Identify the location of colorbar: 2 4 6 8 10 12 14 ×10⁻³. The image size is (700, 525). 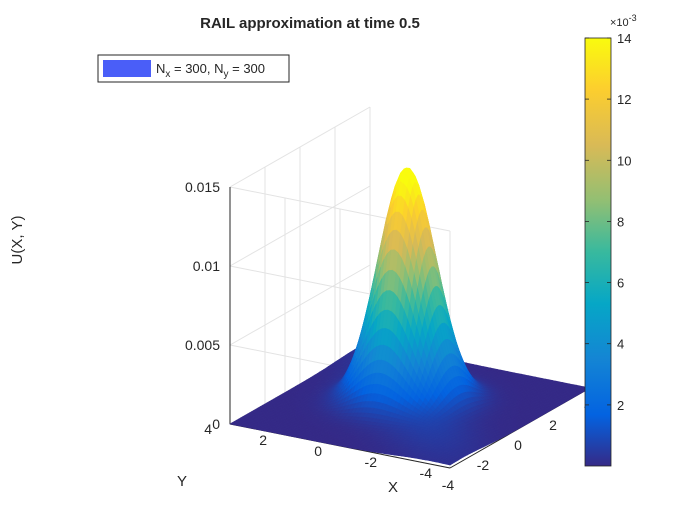
(610, 240).